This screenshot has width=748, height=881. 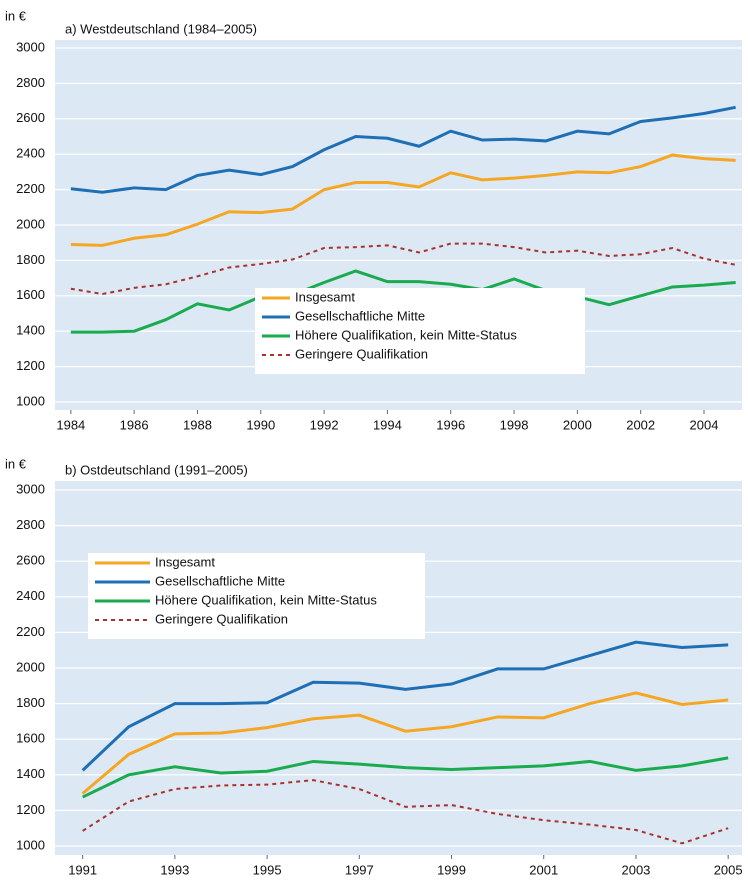 What do you see at coordinates (161, 28) in the screenshot?
I see `chart-title: a) Westdeutschland (1984–2005)` at bounding box center [161, 28].